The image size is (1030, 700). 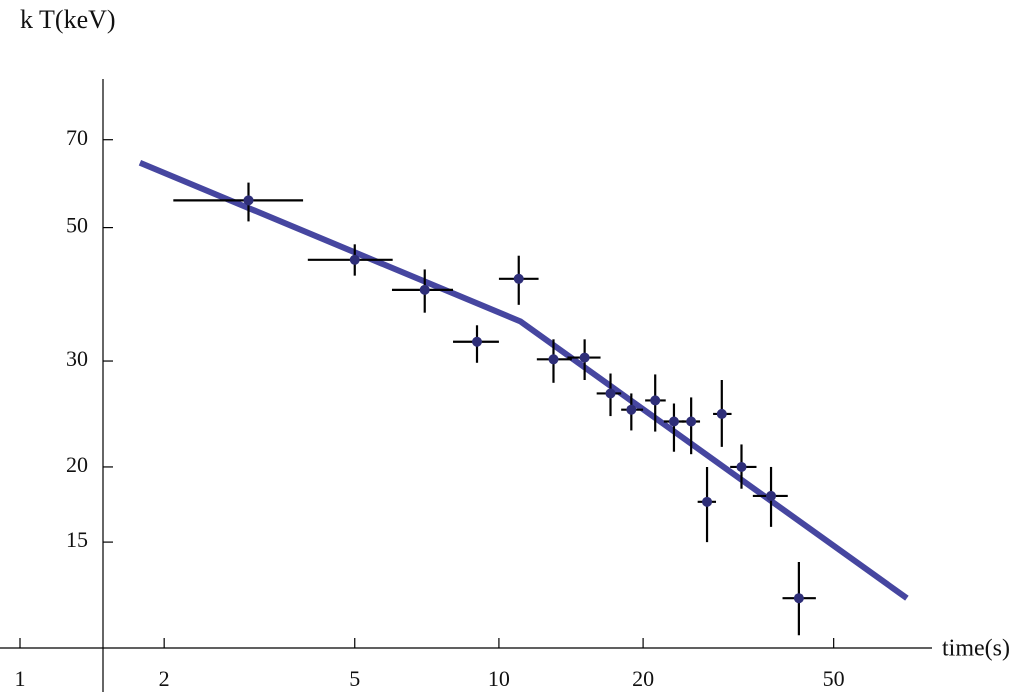 I want to click on y-tick-label: 70, so click(x=77, y=137).